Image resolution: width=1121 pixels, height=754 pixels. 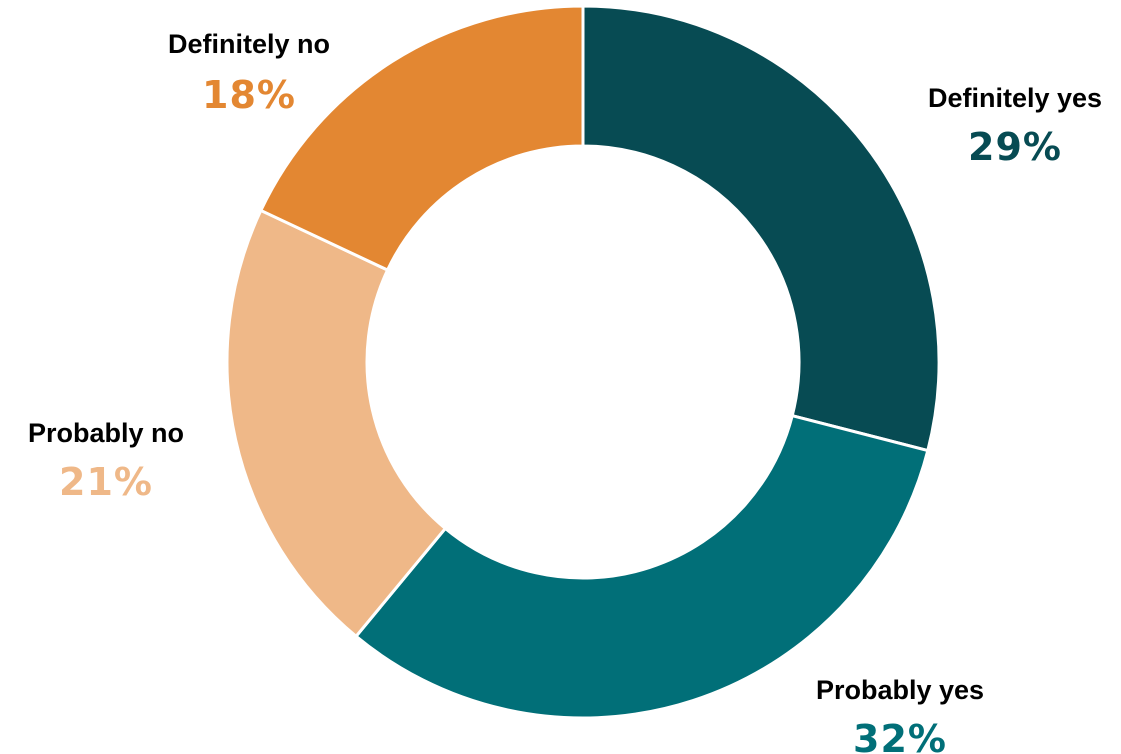 What do you see at coordinates (249, 95) in the screenshot?
I see `slice-value-definitely-no: 18%` at bounding box center [249, 95].